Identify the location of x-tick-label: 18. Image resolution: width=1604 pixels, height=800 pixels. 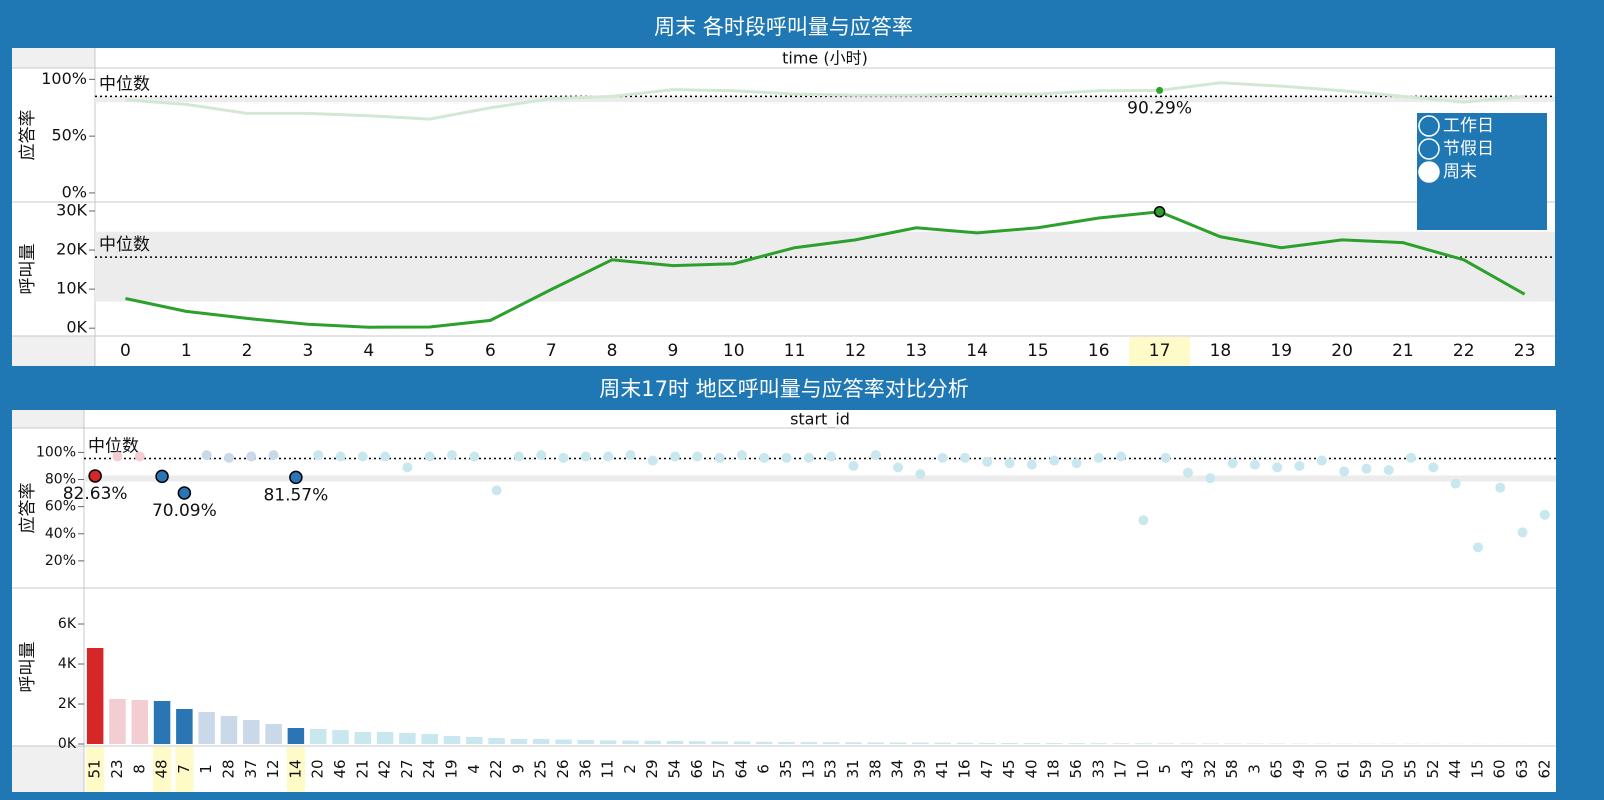
(1221, 351).